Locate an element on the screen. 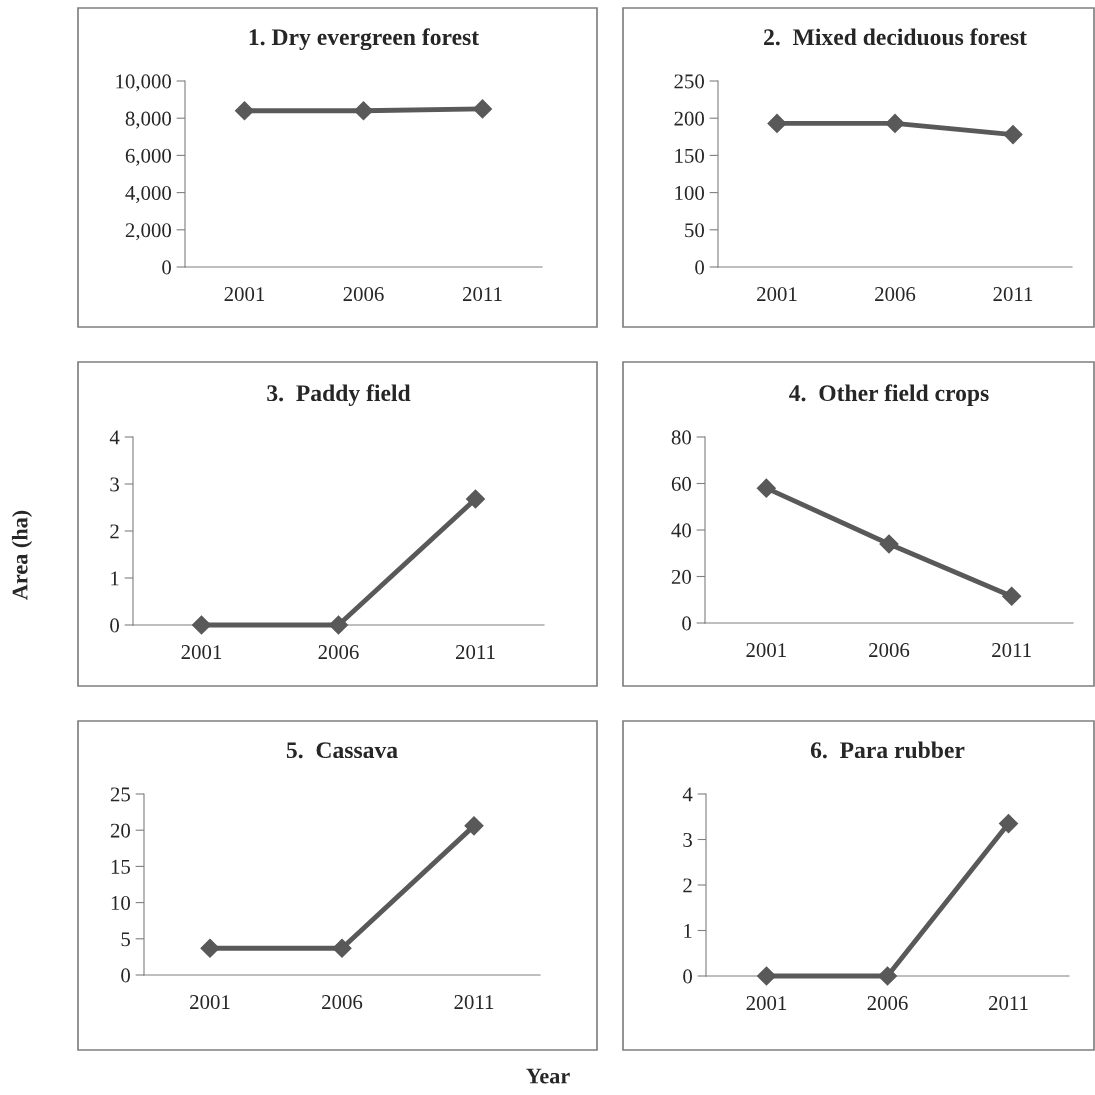  y-tick-label: 50 is located at coordinates (695, 230).